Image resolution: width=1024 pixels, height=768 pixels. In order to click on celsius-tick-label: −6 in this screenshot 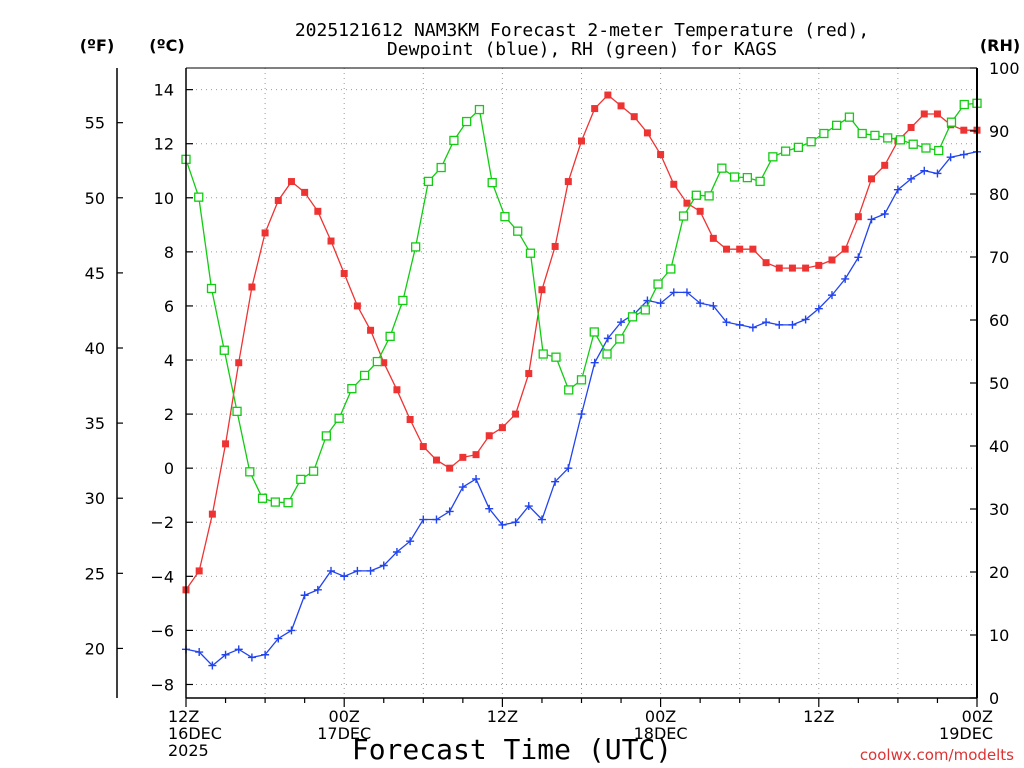, I will do `click(162, 630)`.